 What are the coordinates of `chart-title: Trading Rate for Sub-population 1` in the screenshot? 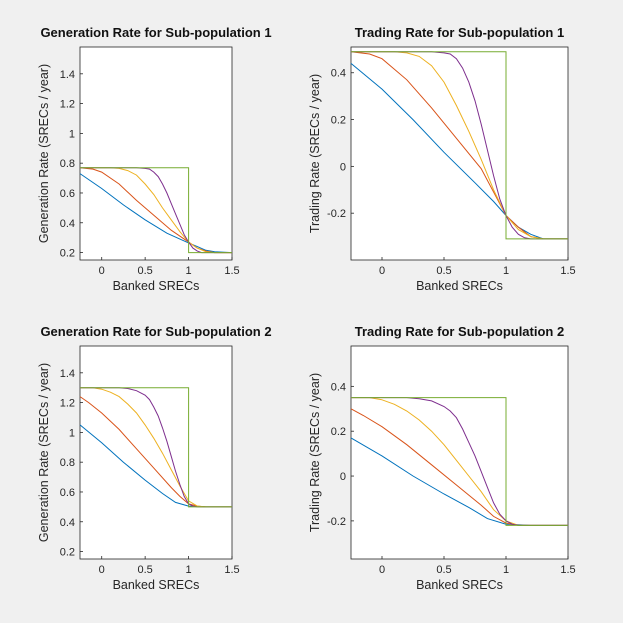 It's located at (459, 32).